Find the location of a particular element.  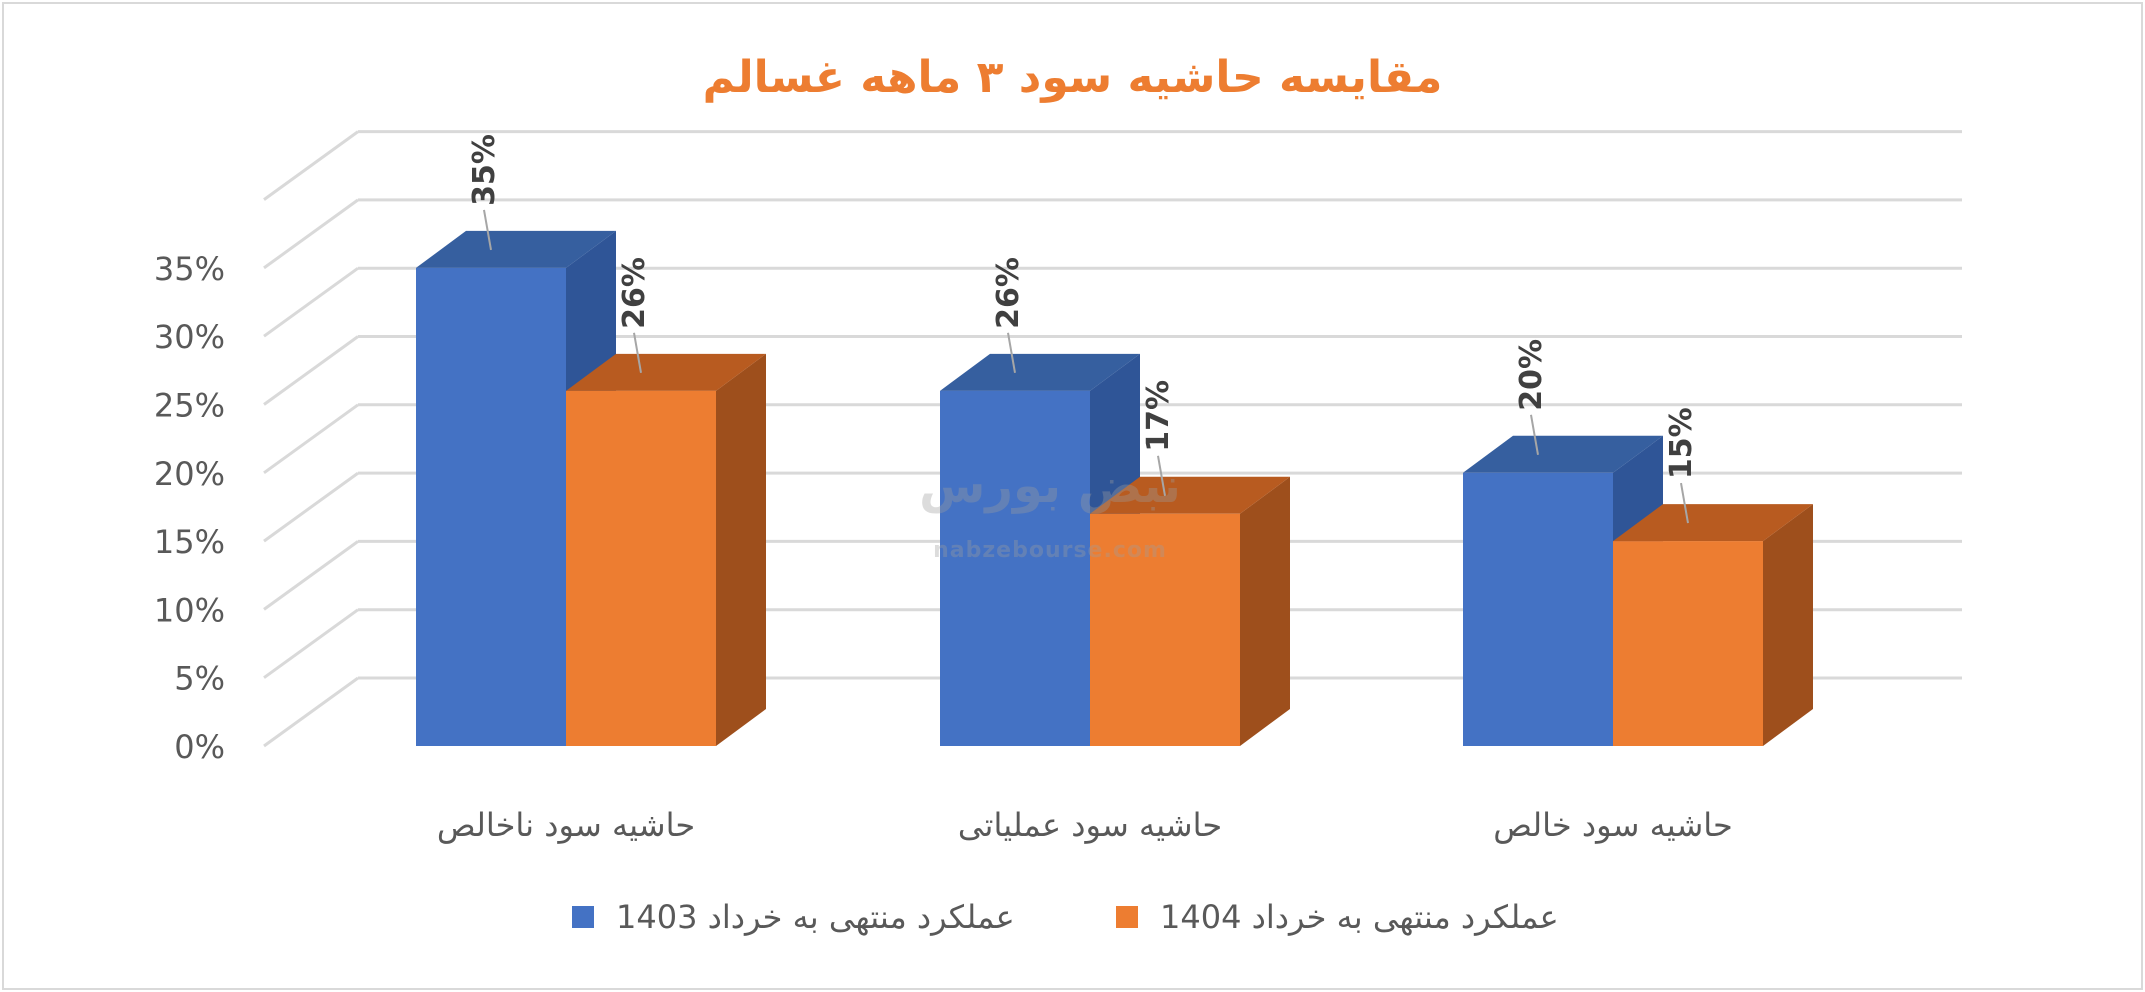

y-tick-label: 0% is located at coordinates (199, 747).